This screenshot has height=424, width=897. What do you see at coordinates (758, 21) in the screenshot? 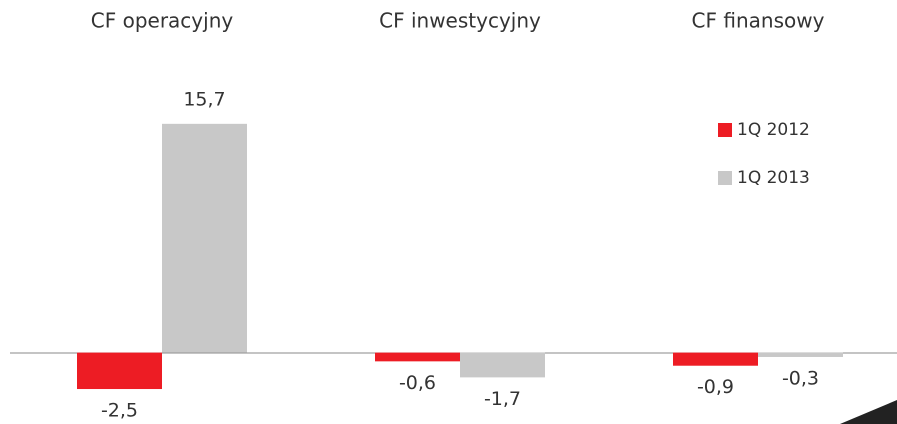
I see `category-label: CF finansowy` at bounding box center [758, 21].